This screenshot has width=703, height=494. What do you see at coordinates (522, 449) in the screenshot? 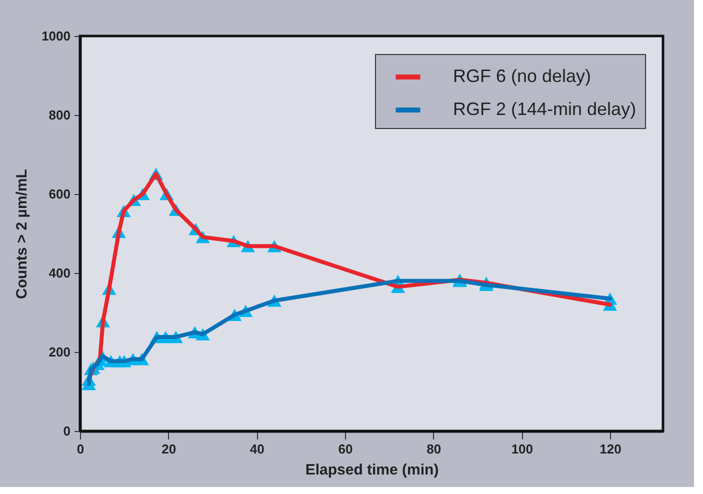
I see `x-tick-label: 100` at bounding box center [522, 449].